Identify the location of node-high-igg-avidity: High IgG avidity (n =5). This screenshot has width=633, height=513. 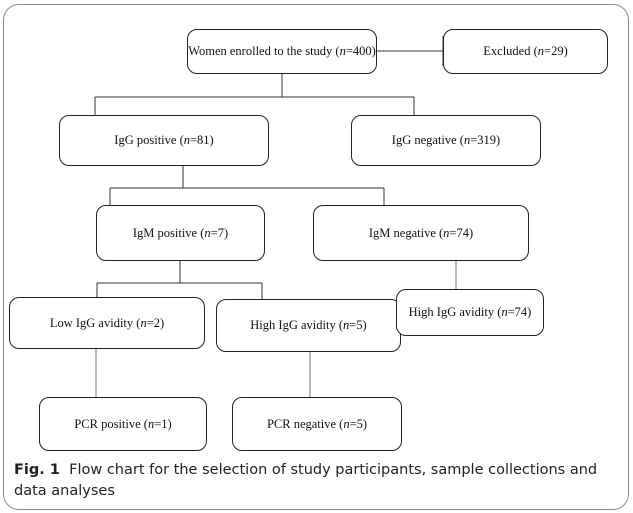
(308, 325).